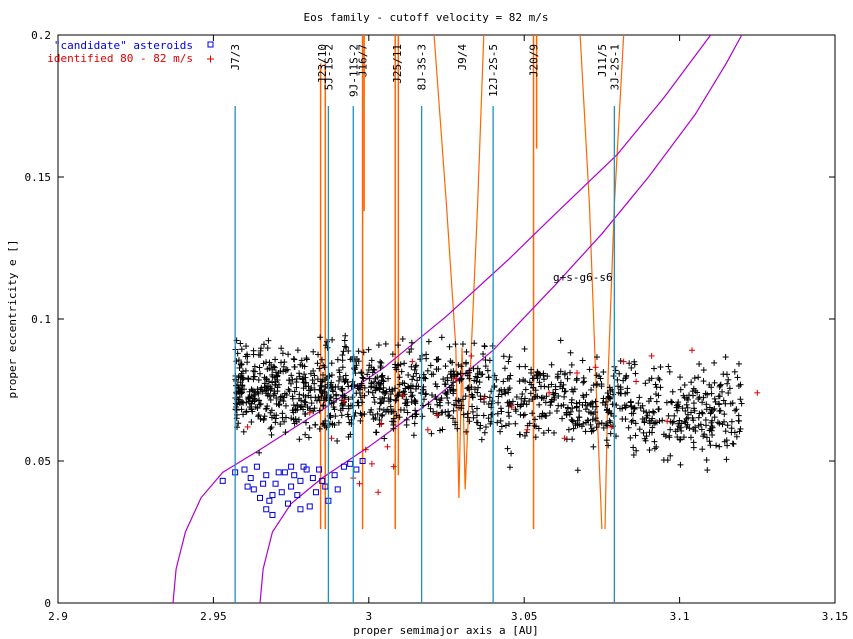 Image resolution: width=853 pixels, height=639 pixels. What do you see at coordinates (41, 319) in the screenshot?
I see `y-tick-label: 0.1` at bounding box center [41, 319].